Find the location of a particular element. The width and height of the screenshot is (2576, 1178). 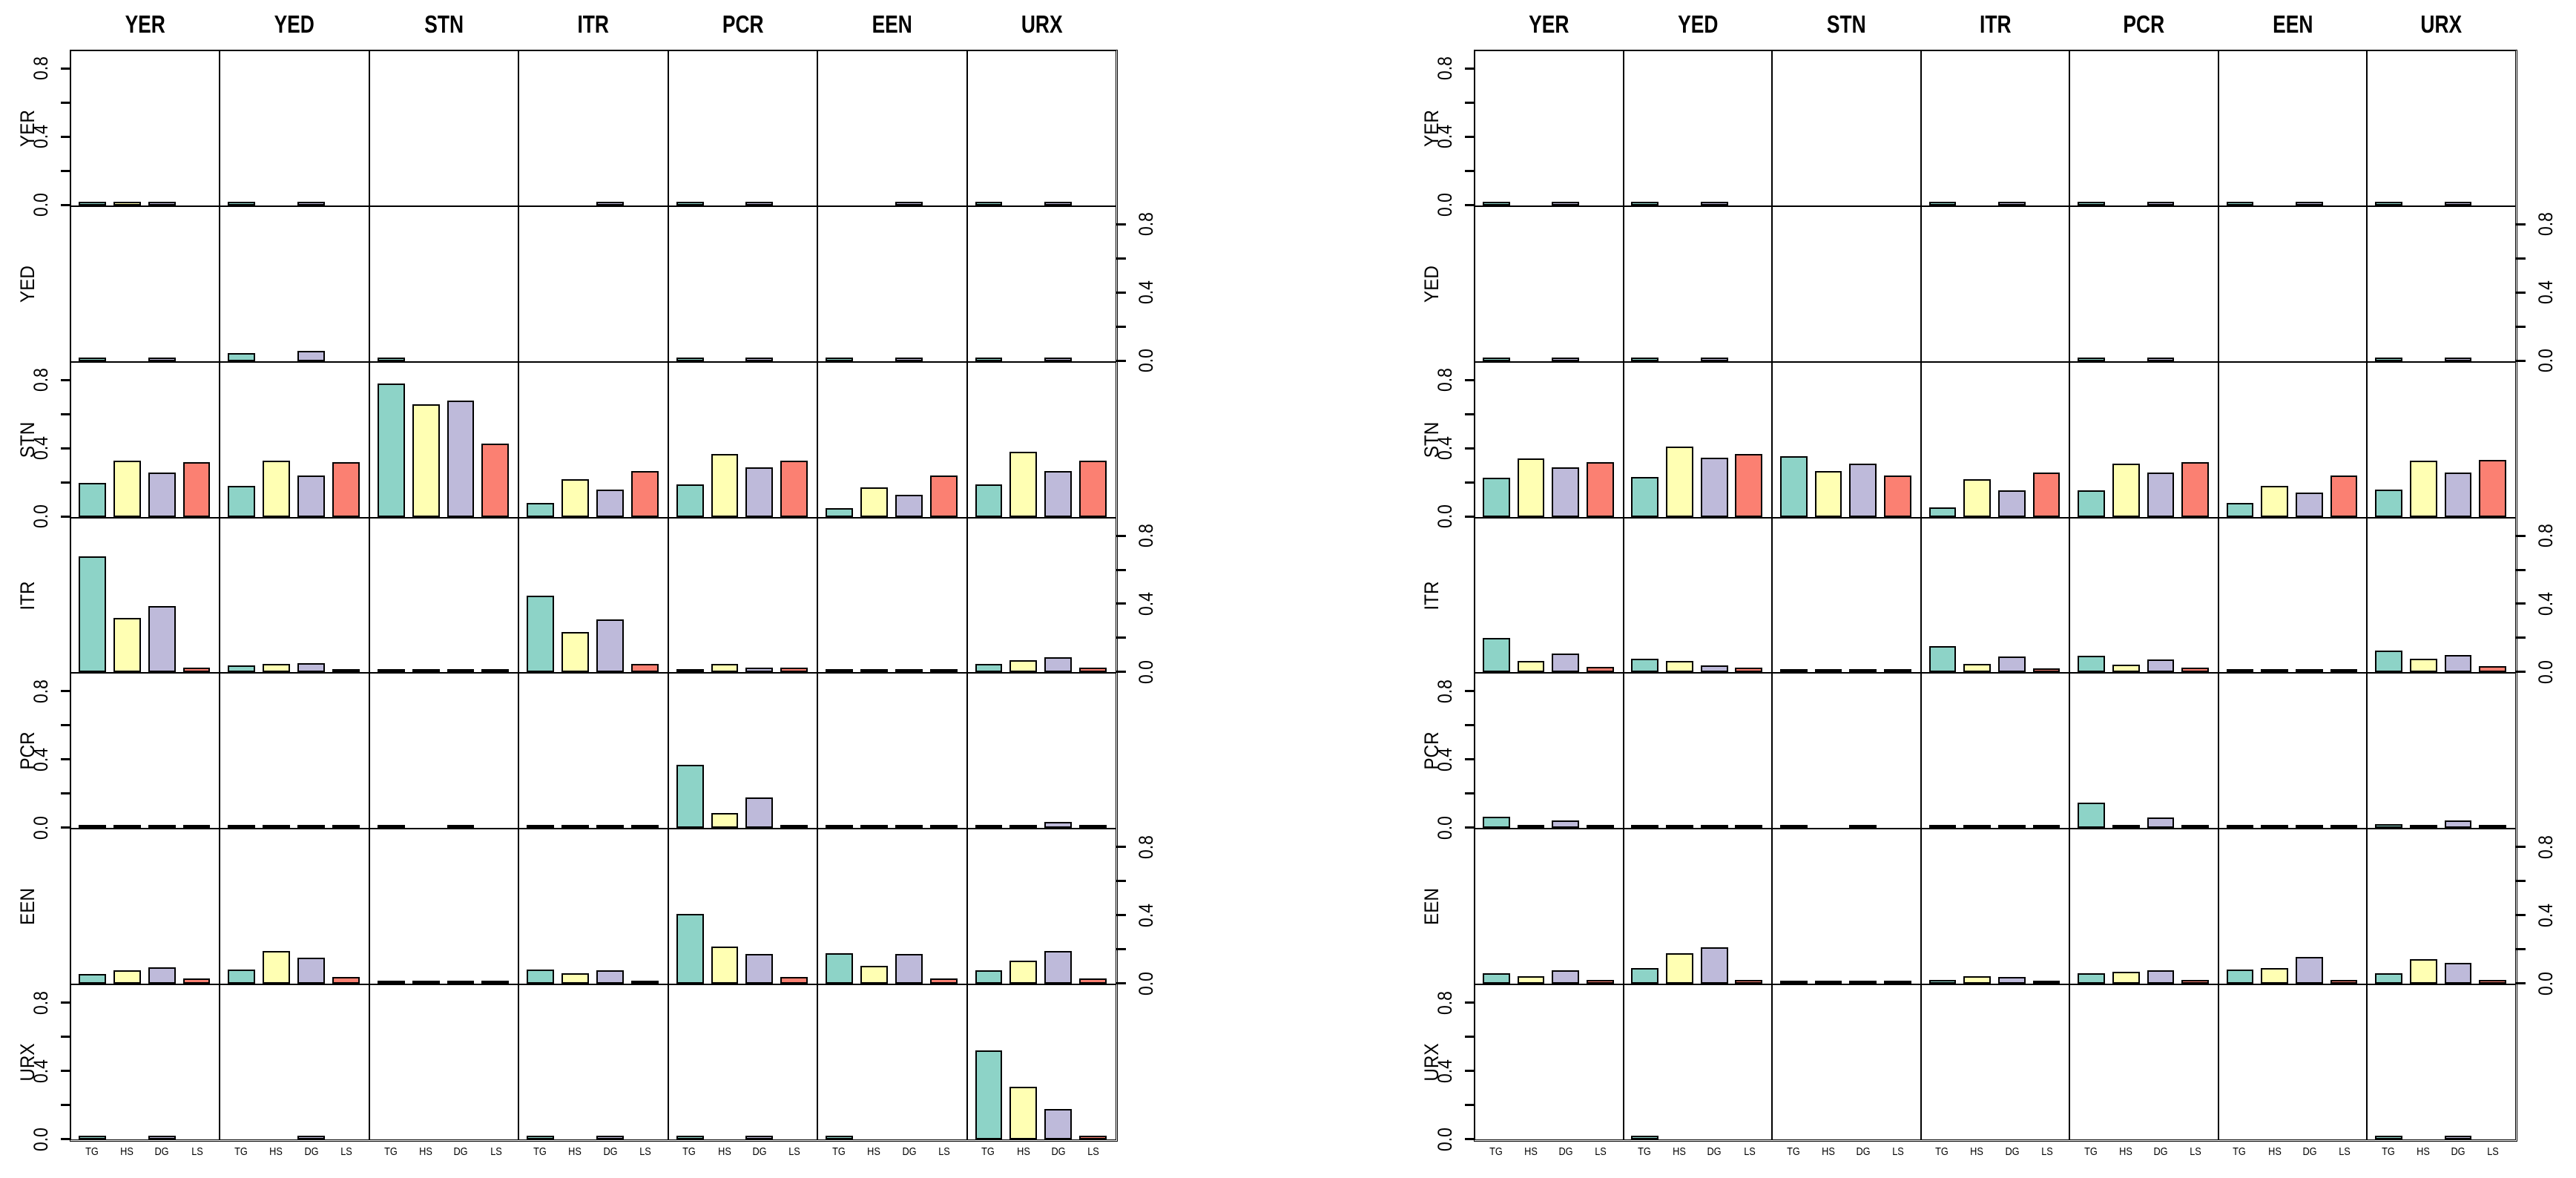

panel-URX-YER is located at coordinates (145, 1062).